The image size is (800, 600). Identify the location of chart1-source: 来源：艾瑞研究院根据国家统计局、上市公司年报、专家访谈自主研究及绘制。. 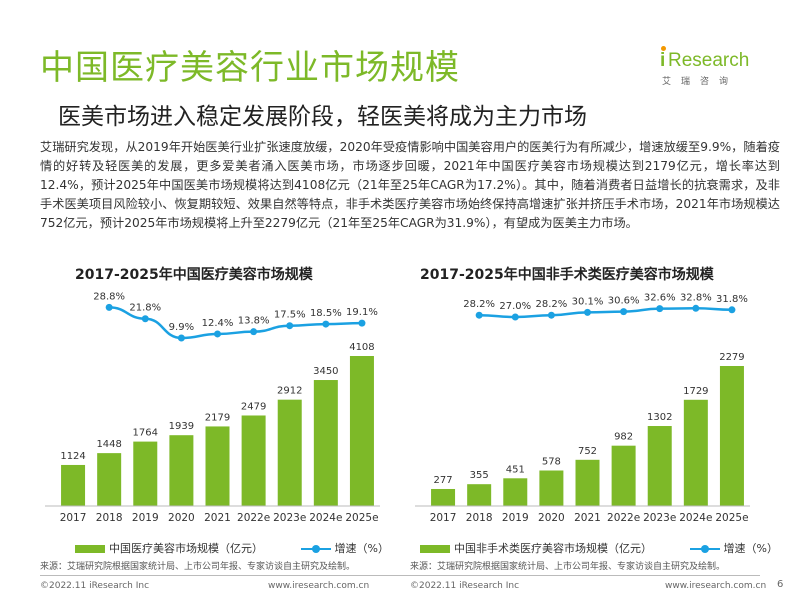
(198, 567).